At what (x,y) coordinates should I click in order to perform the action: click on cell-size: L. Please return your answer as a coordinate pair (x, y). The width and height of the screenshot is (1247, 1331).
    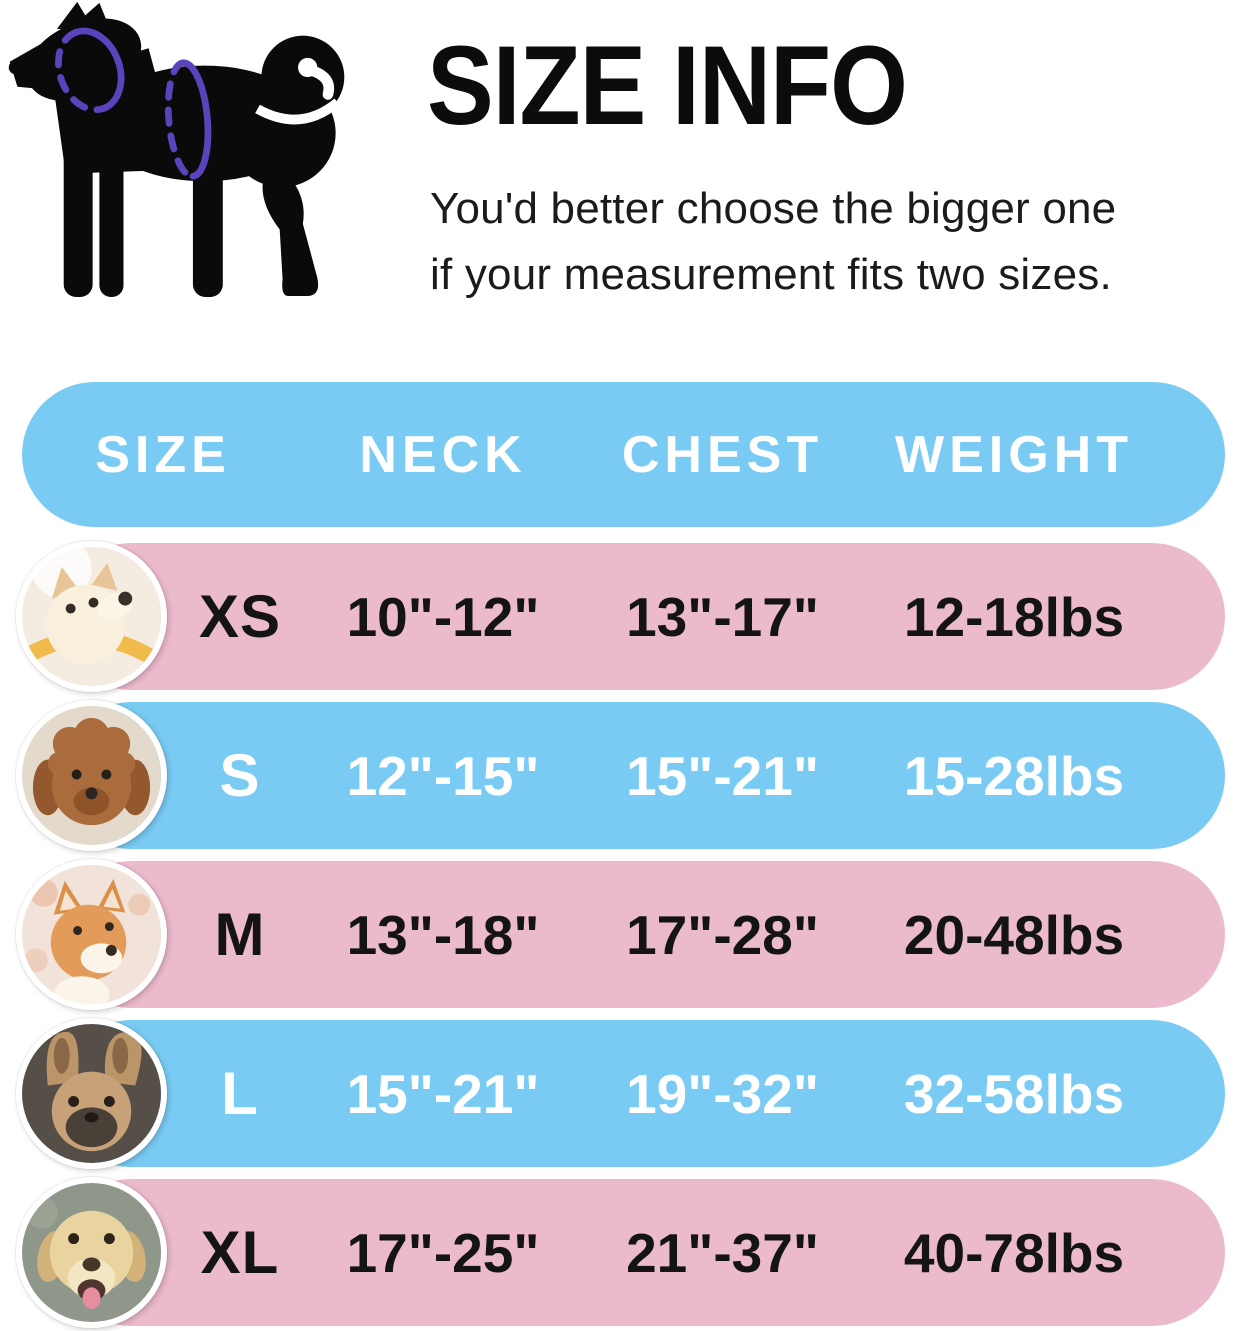
    Looking at the image, I should click on (240, 1093).